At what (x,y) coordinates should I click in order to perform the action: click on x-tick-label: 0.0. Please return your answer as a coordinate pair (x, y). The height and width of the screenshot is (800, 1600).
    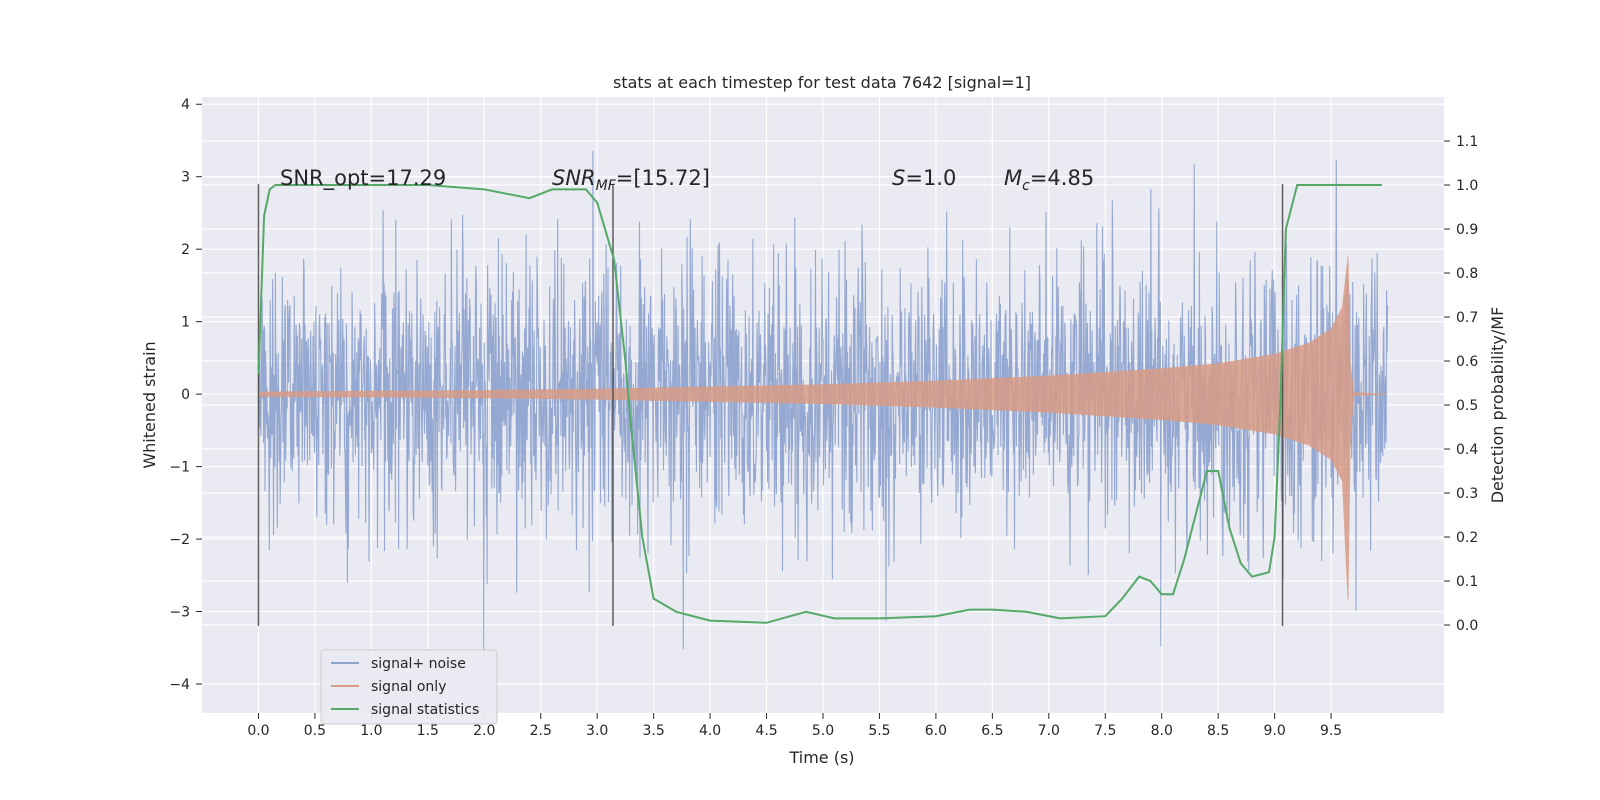
    Looking at the image, I should click on (258, 731).